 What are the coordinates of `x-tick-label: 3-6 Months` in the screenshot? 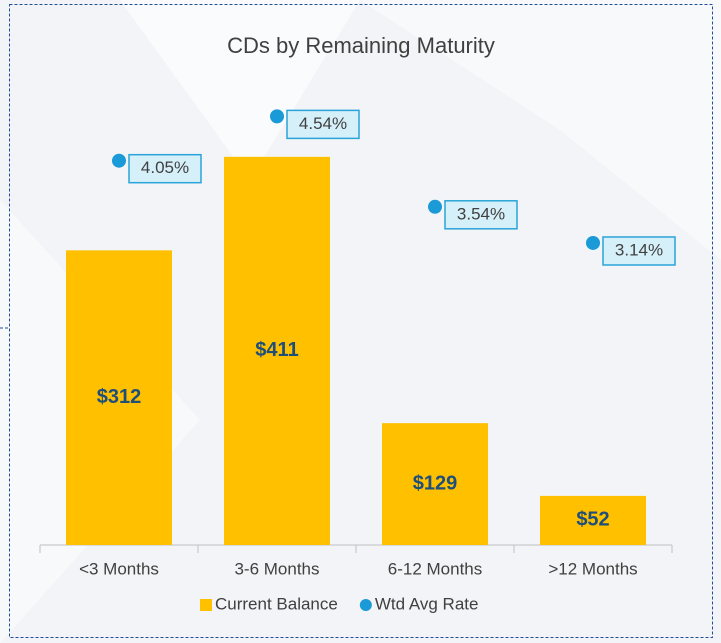 It's located at (276, 568).